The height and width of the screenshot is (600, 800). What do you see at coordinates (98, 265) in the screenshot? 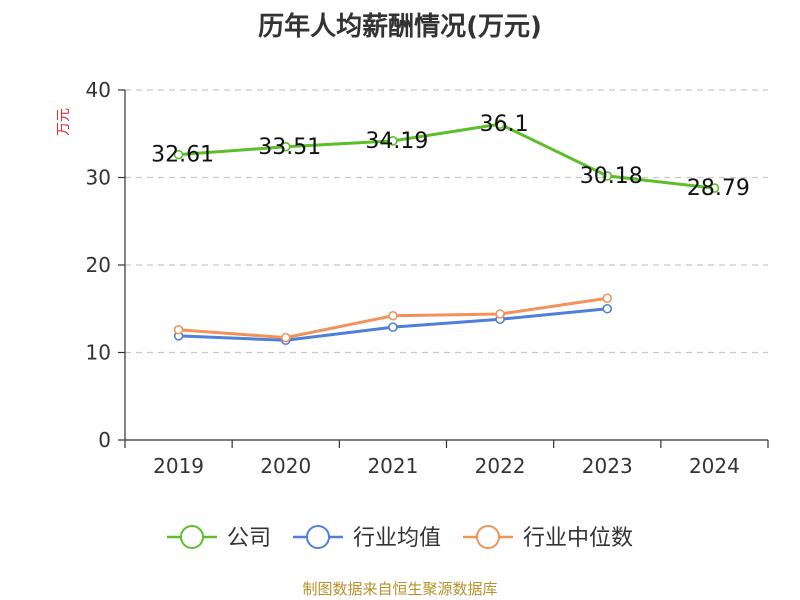
I see `y-tick-label: 20` at bounding box center [98, 265].